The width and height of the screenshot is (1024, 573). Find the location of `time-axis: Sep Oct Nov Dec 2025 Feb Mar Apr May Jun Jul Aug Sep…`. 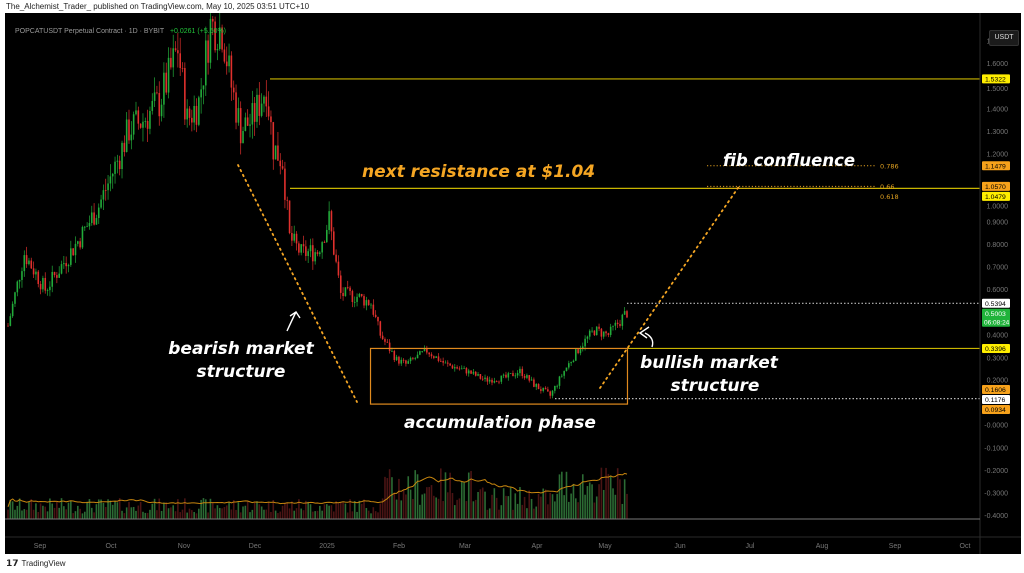

time-axis: Sep Oct Nov Dec 2025 Feb Mar Apr May Jun Jul Aug Sep… is located at coordinates (502, 546).